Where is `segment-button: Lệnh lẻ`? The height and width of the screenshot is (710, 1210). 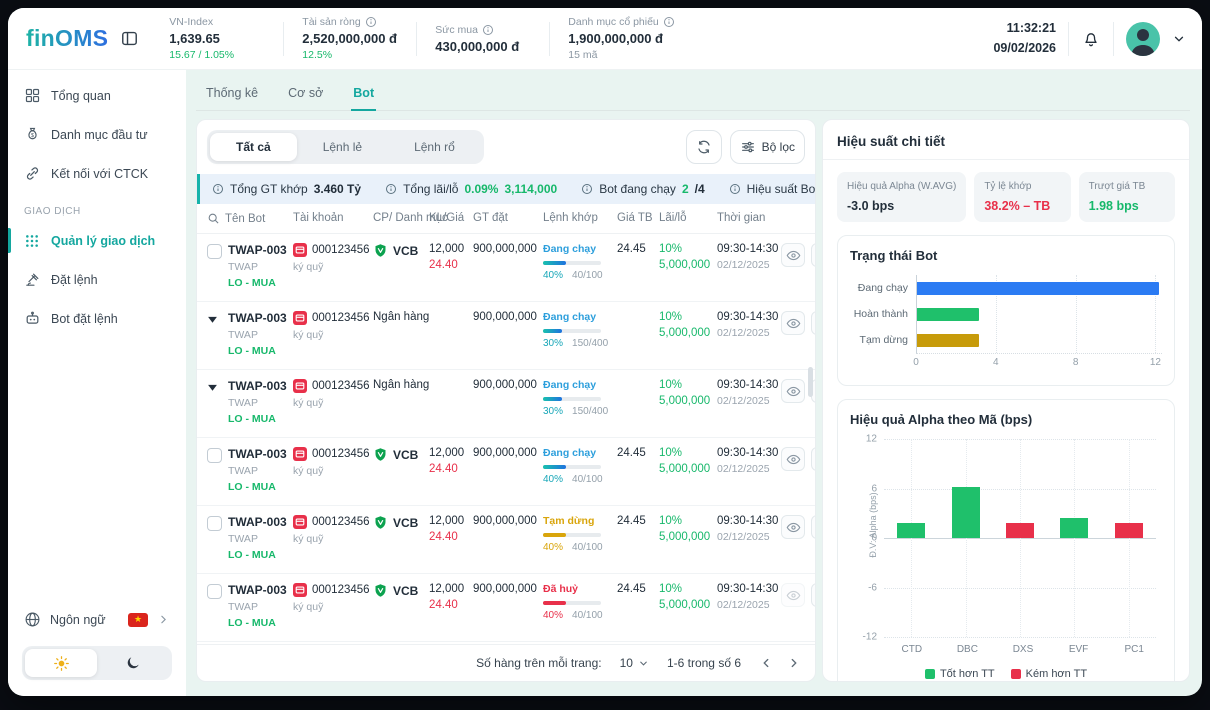
segment-button: Lệnh lẻ is located at coordinates (342, 147).